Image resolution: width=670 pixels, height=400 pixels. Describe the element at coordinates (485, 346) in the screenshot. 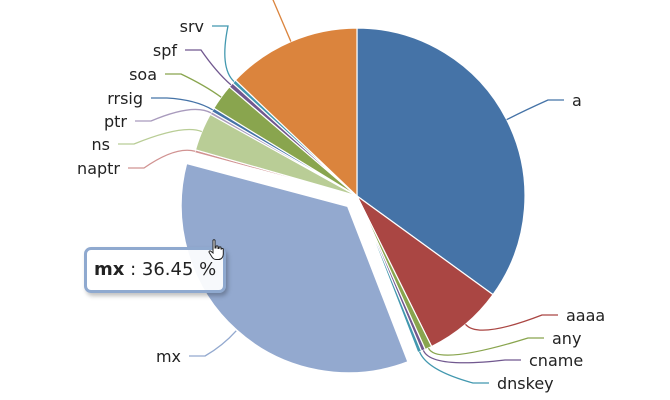

I see `connector-any` at that location.